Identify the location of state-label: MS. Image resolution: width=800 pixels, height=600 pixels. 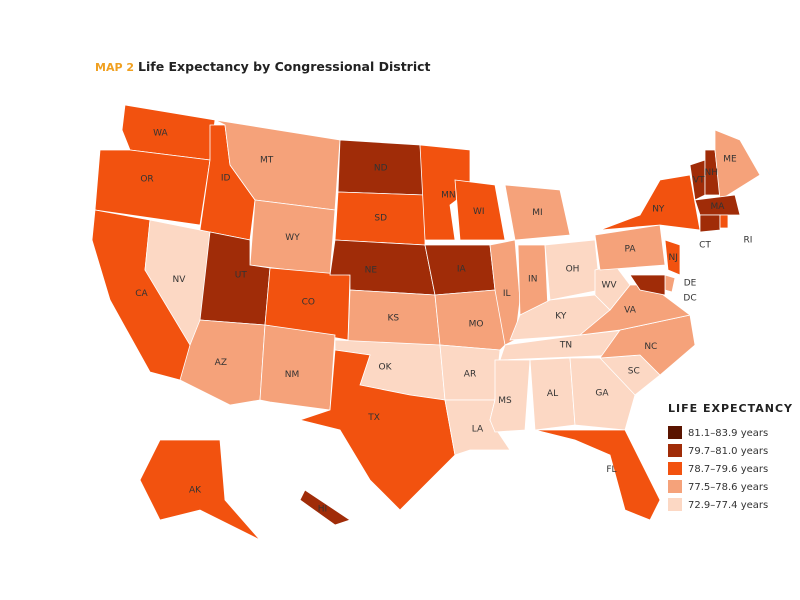
(505, 401).